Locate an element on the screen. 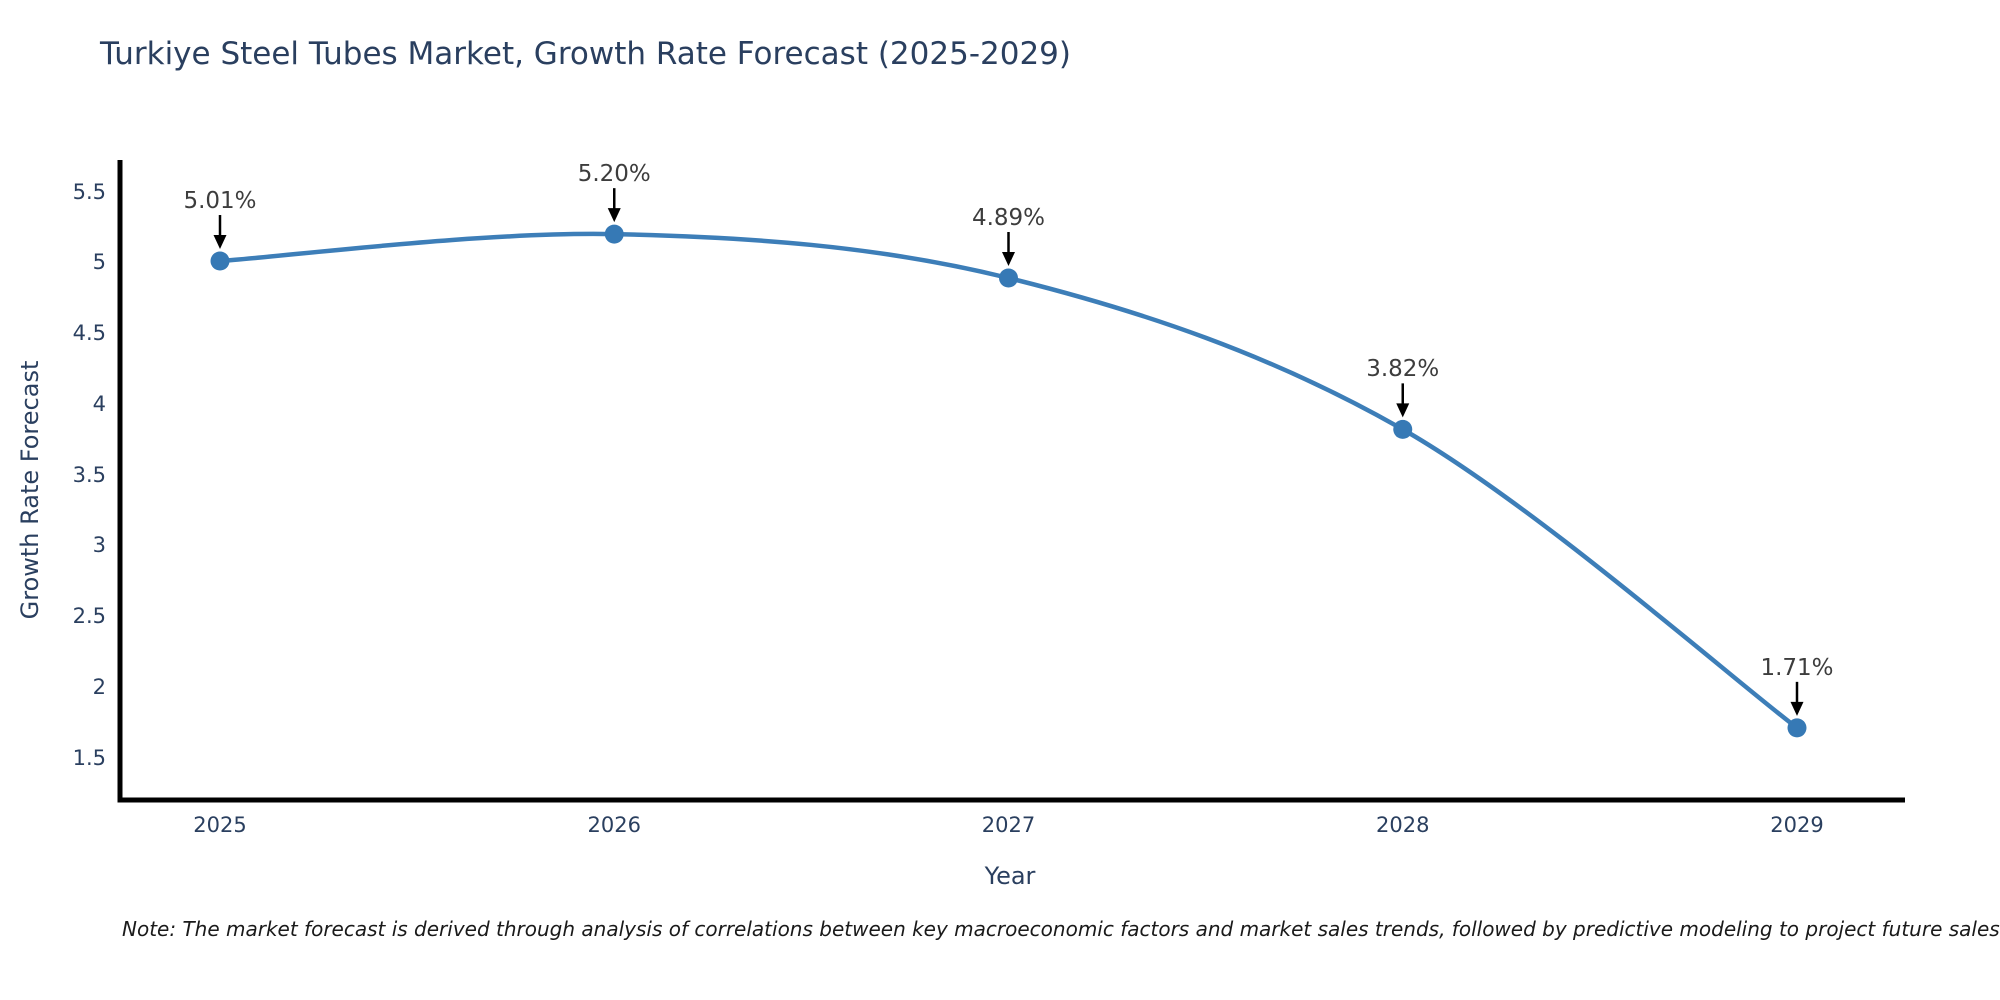 This screenshot has width=2000, height=1000. x-tick-label: 2028 is located at coordinates (1403, 825).